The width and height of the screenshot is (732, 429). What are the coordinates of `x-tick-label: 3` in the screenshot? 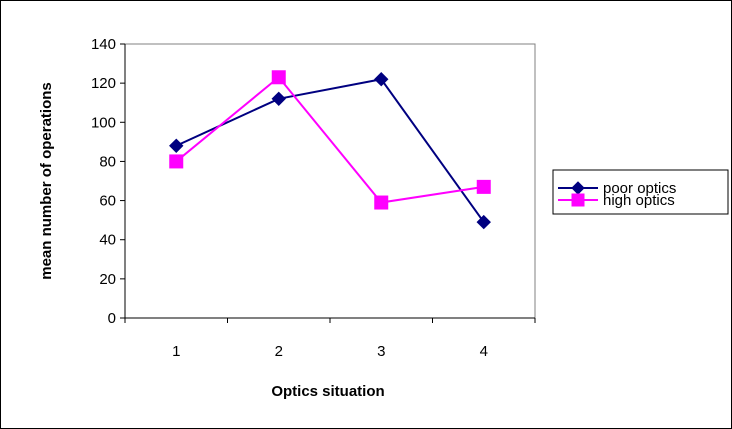 It's located at (381, 351).